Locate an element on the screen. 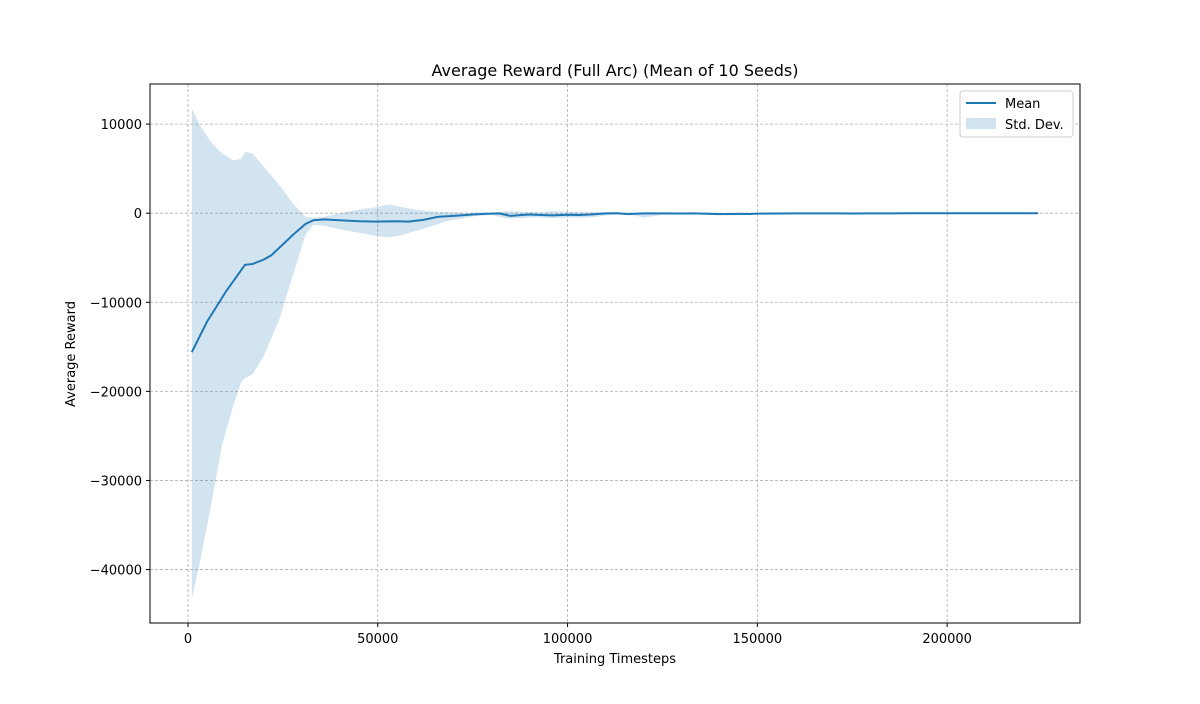  y-tick-label: 10000 is located at coordinates (121, 125).